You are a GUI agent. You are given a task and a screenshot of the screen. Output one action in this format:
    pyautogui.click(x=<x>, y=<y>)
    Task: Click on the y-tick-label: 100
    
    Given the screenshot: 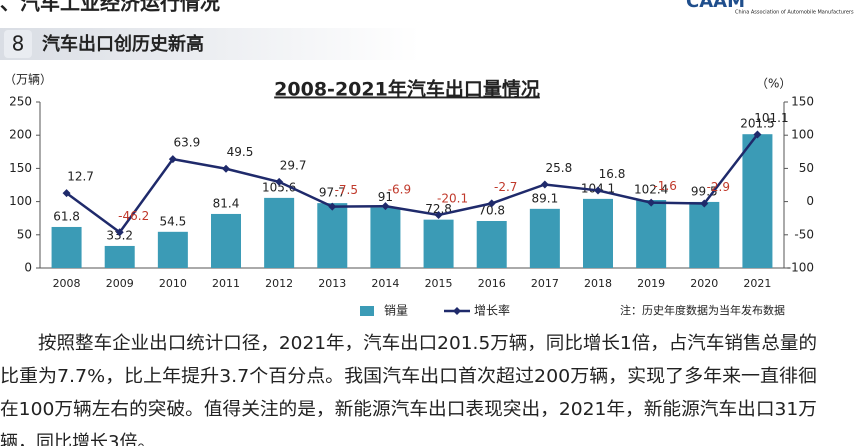 What is the action you would take?
    pyautogui.click(x=20, y=201)
    